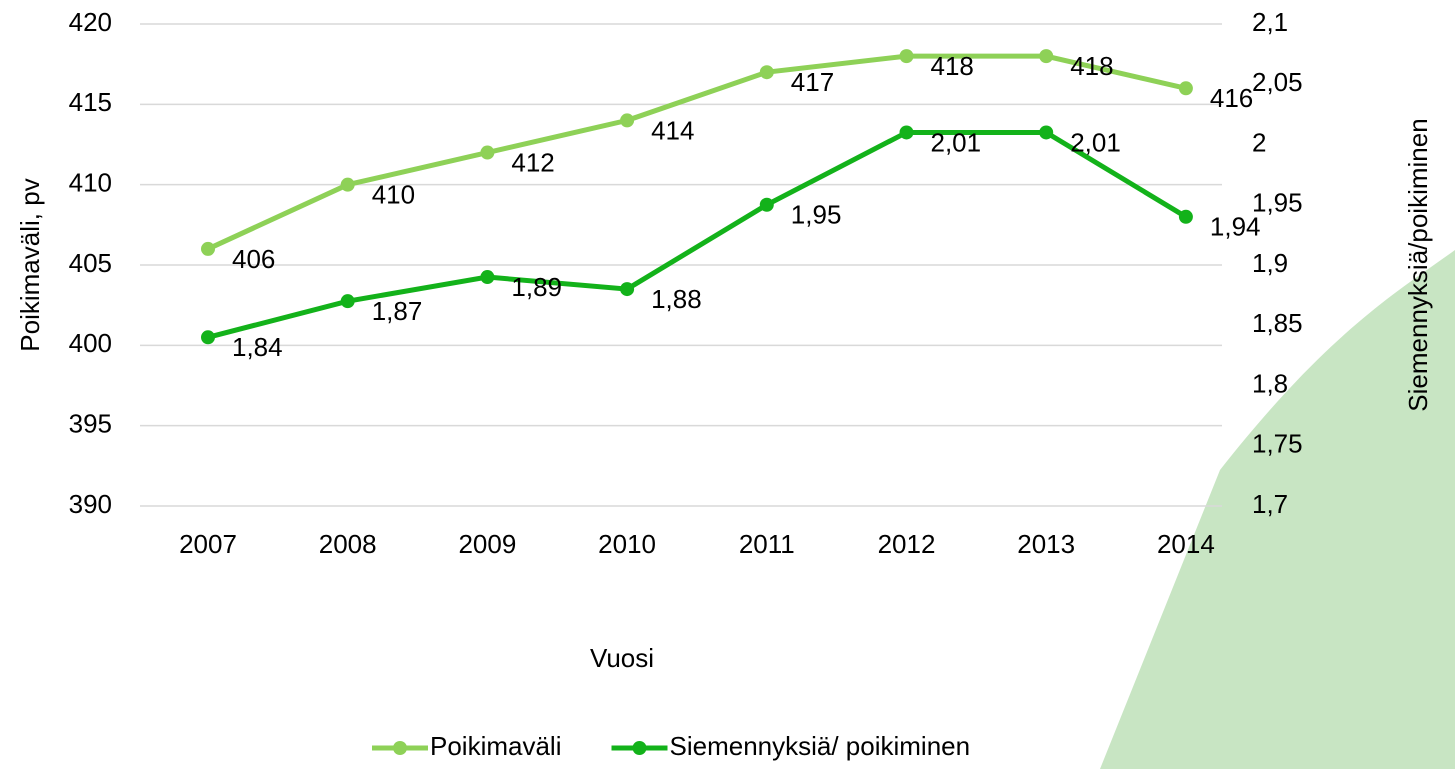  Describe the element at coordinates (397, 311) in the screenshot. I see `data-label: 1,87` at that location.